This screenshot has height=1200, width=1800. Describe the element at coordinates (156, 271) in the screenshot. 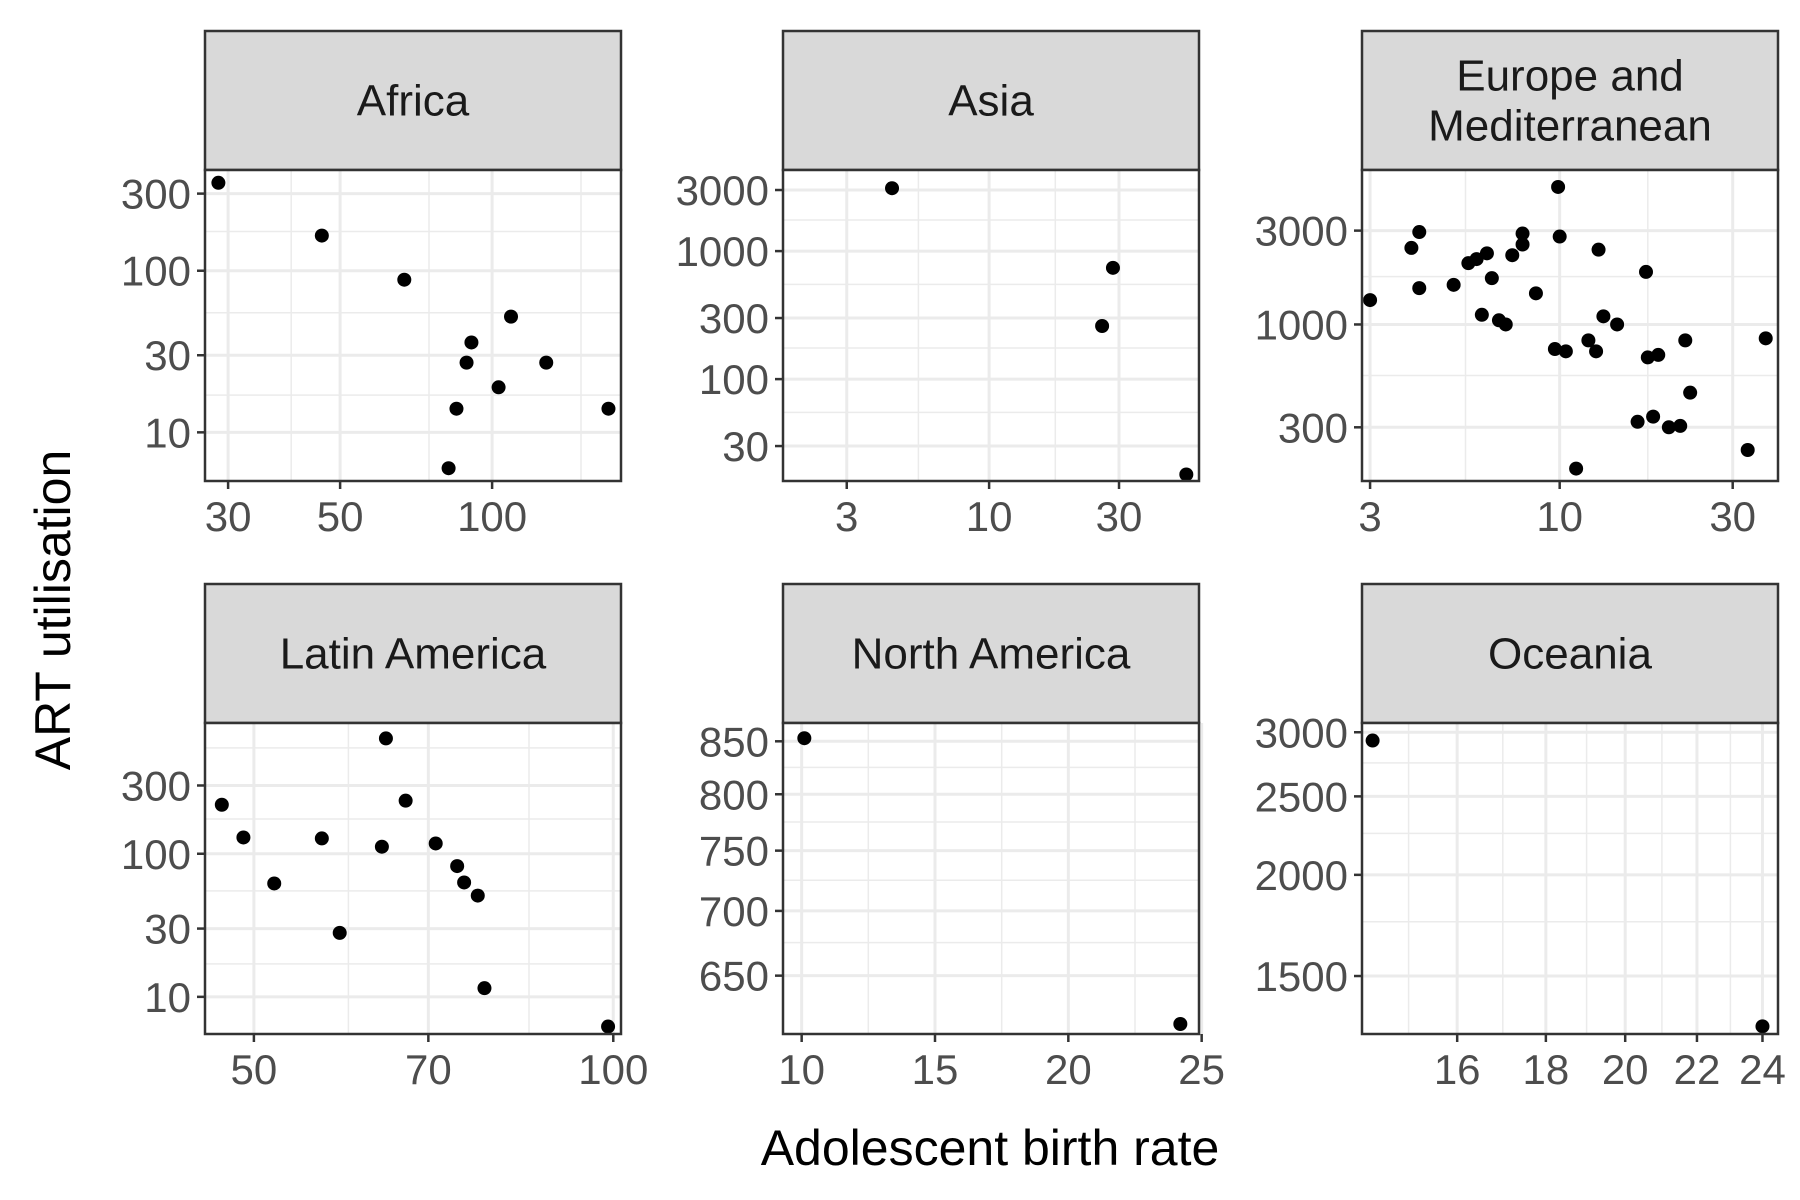

I see `y-tick-label: 100` at that location.